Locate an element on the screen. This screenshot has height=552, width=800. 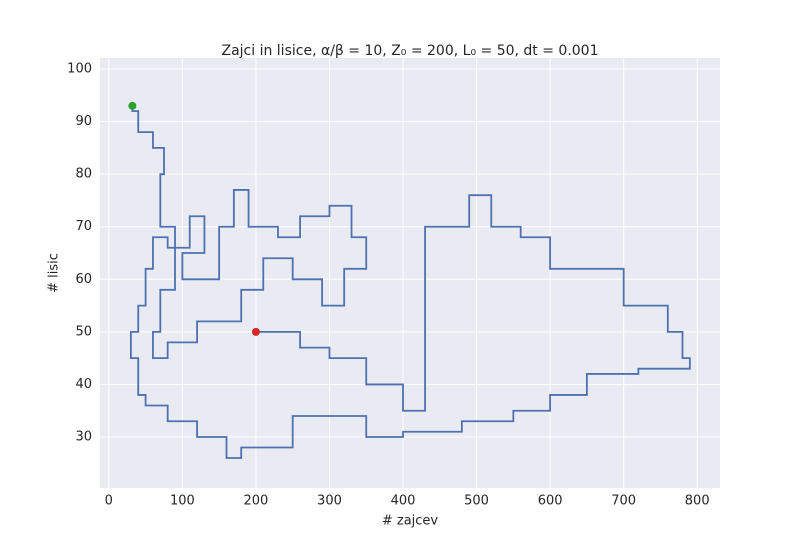
x-tick-label: 0 is located at coordinates (109, 501).